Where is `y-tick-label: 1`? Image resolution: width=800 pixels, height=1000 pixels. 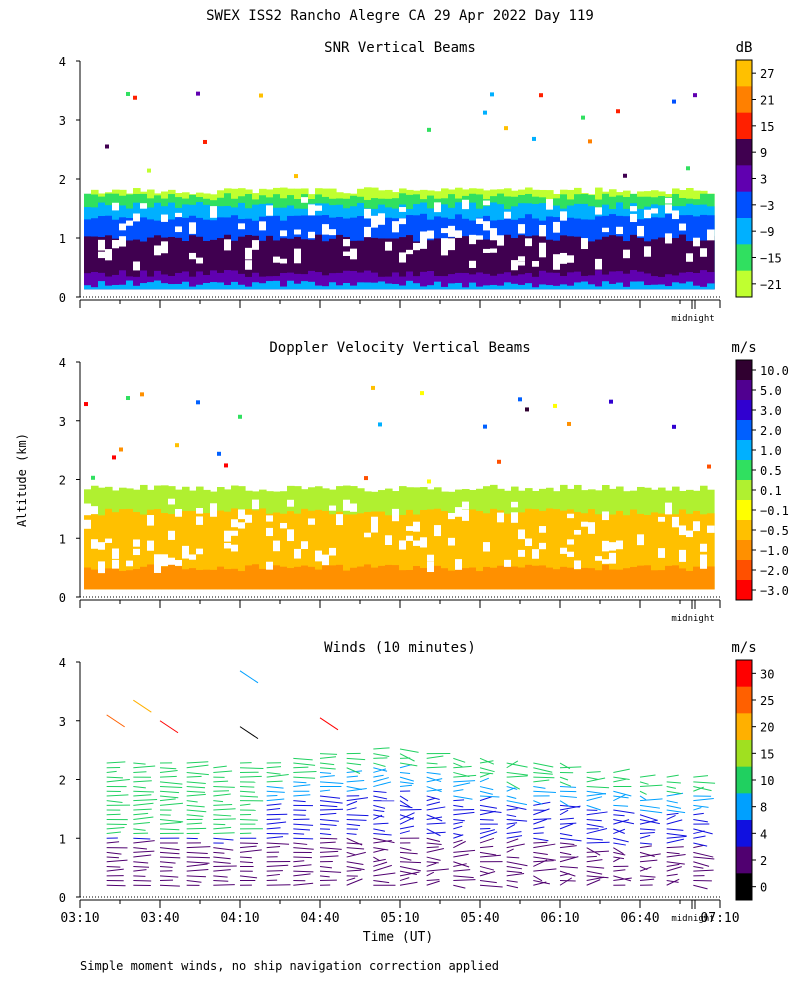 y-tick-label: 1 is located at coordinates (62, 239).